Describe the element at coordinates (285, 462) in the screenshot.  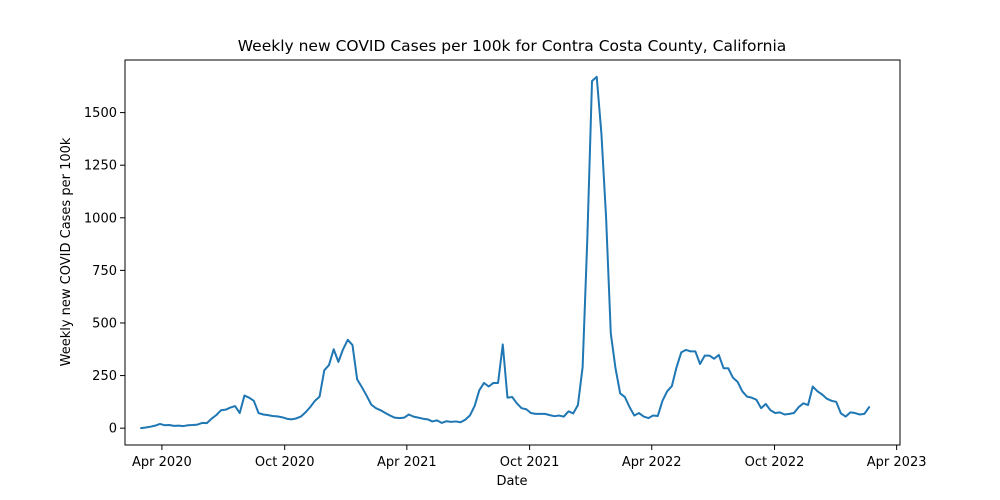
I see `x-tick-label: Oct 2020` at that location.